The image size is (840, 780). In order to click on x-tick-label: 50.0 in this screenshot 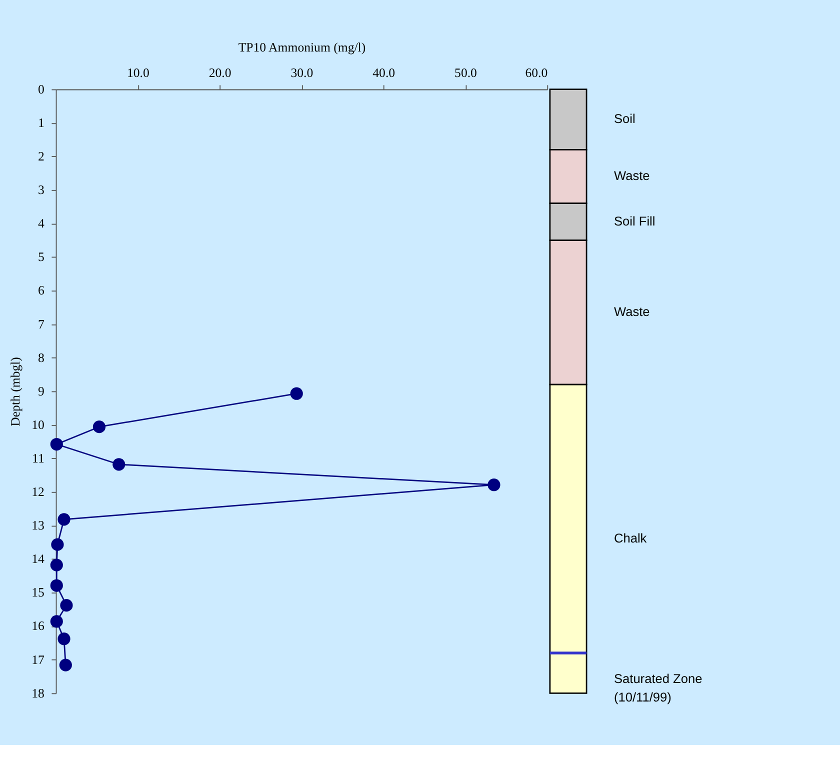, I will do `click(465, 73)`.